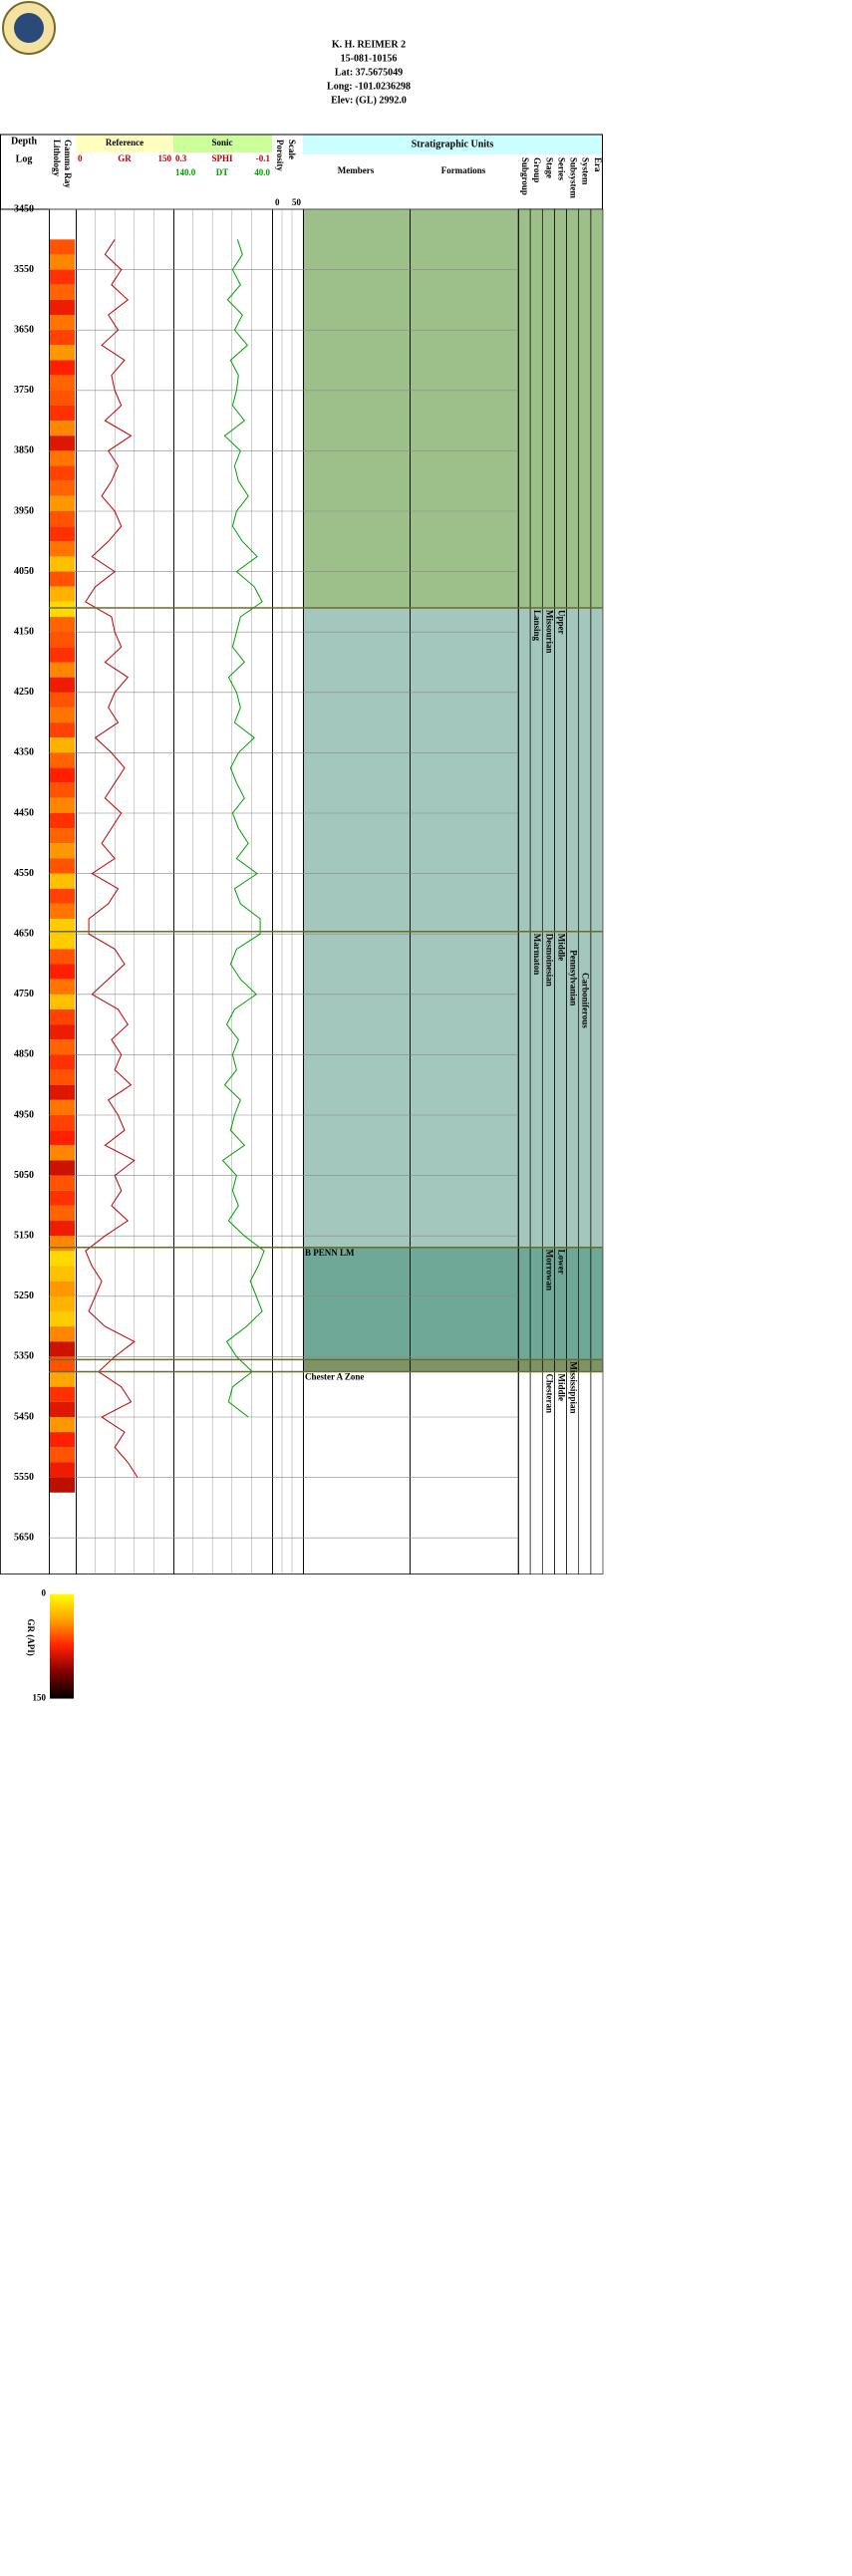 The image size is (852, 2576). I want to click on depth-label: 5350, so click(24, 1356).